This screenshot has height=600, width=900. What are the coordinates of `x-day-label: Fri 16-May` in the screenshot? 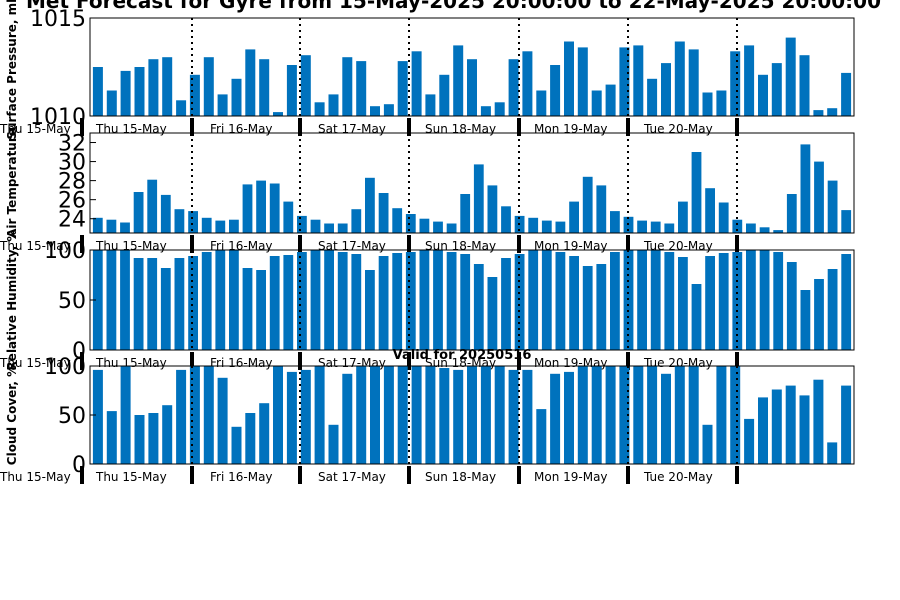 It's located at (241, 477).